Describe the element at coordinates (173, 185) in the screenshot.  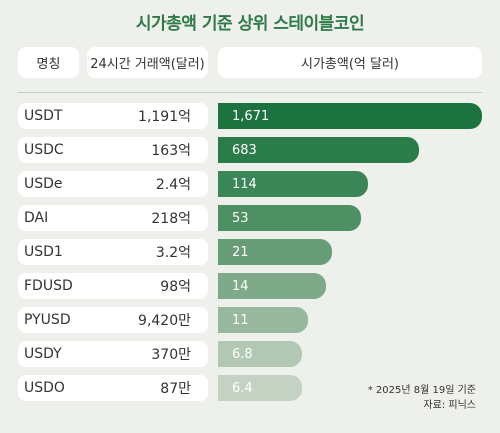
I see `volume-label: 2.4억` at that location.